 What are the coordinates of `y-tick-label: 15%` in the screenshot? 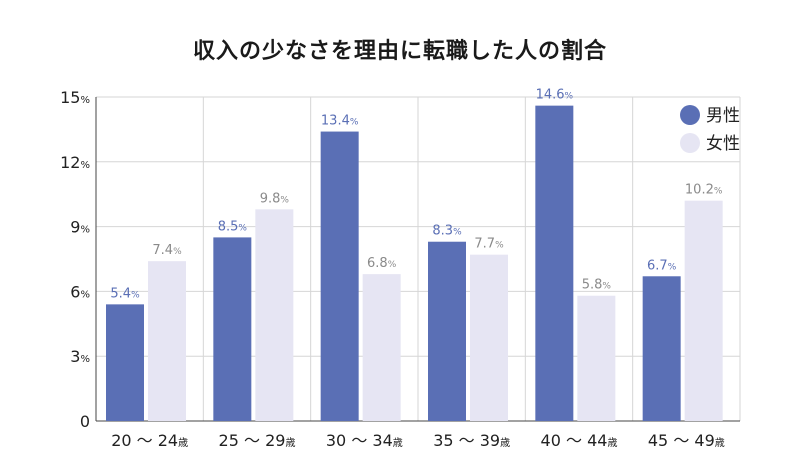 It's located at (75, 97).